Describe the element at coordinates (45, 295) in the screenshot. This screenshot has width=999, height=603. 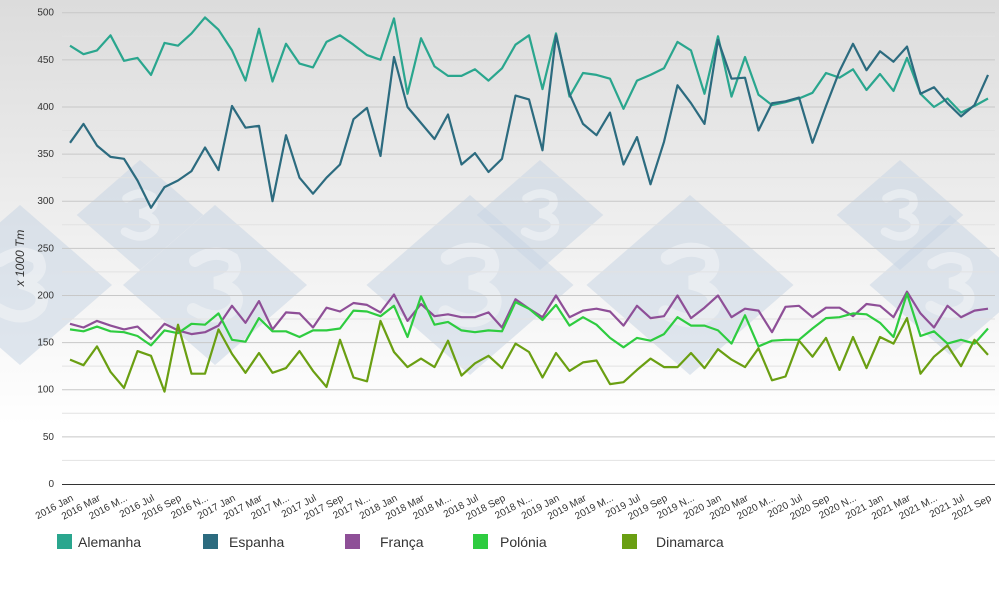
I see `y-tick-label: 200` at that location.